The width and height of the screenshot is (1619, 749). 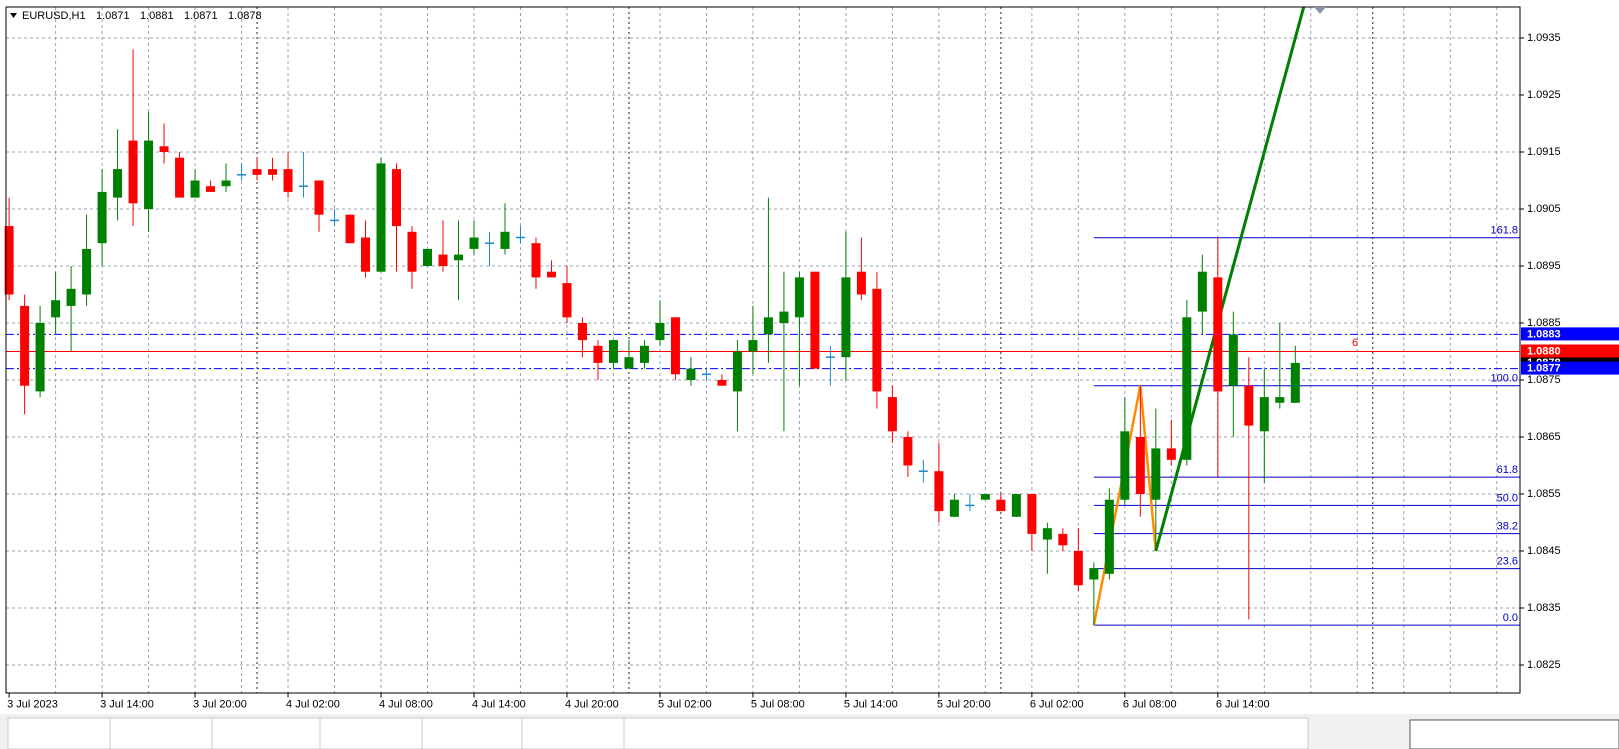 I want to click on x-tick-label: 3 Jul 2023, so click(x=32, y=704).